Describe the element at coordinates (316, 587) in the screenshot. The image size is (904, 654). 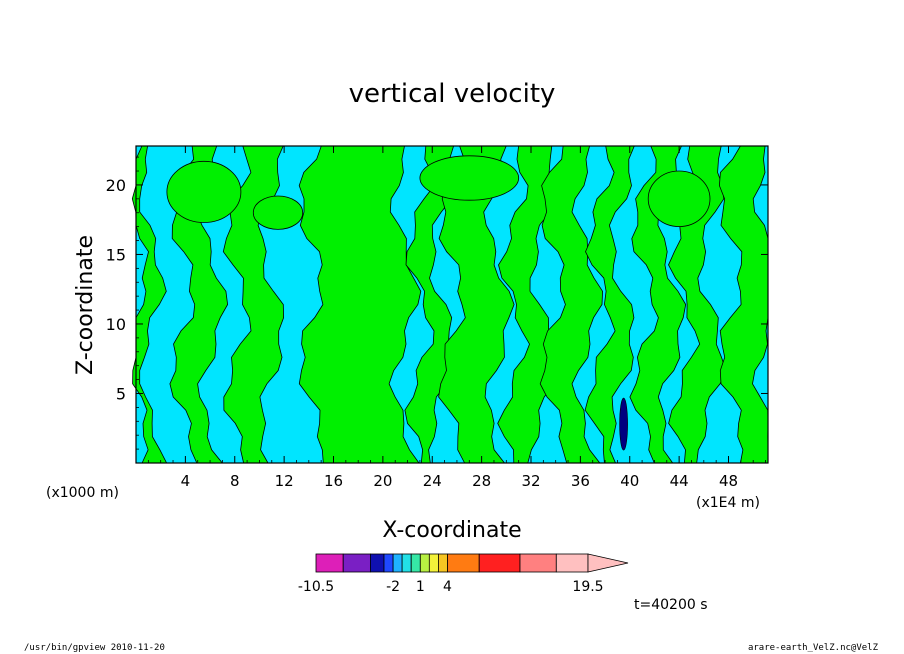
I see `colorbar-label: -10.5` at that location.